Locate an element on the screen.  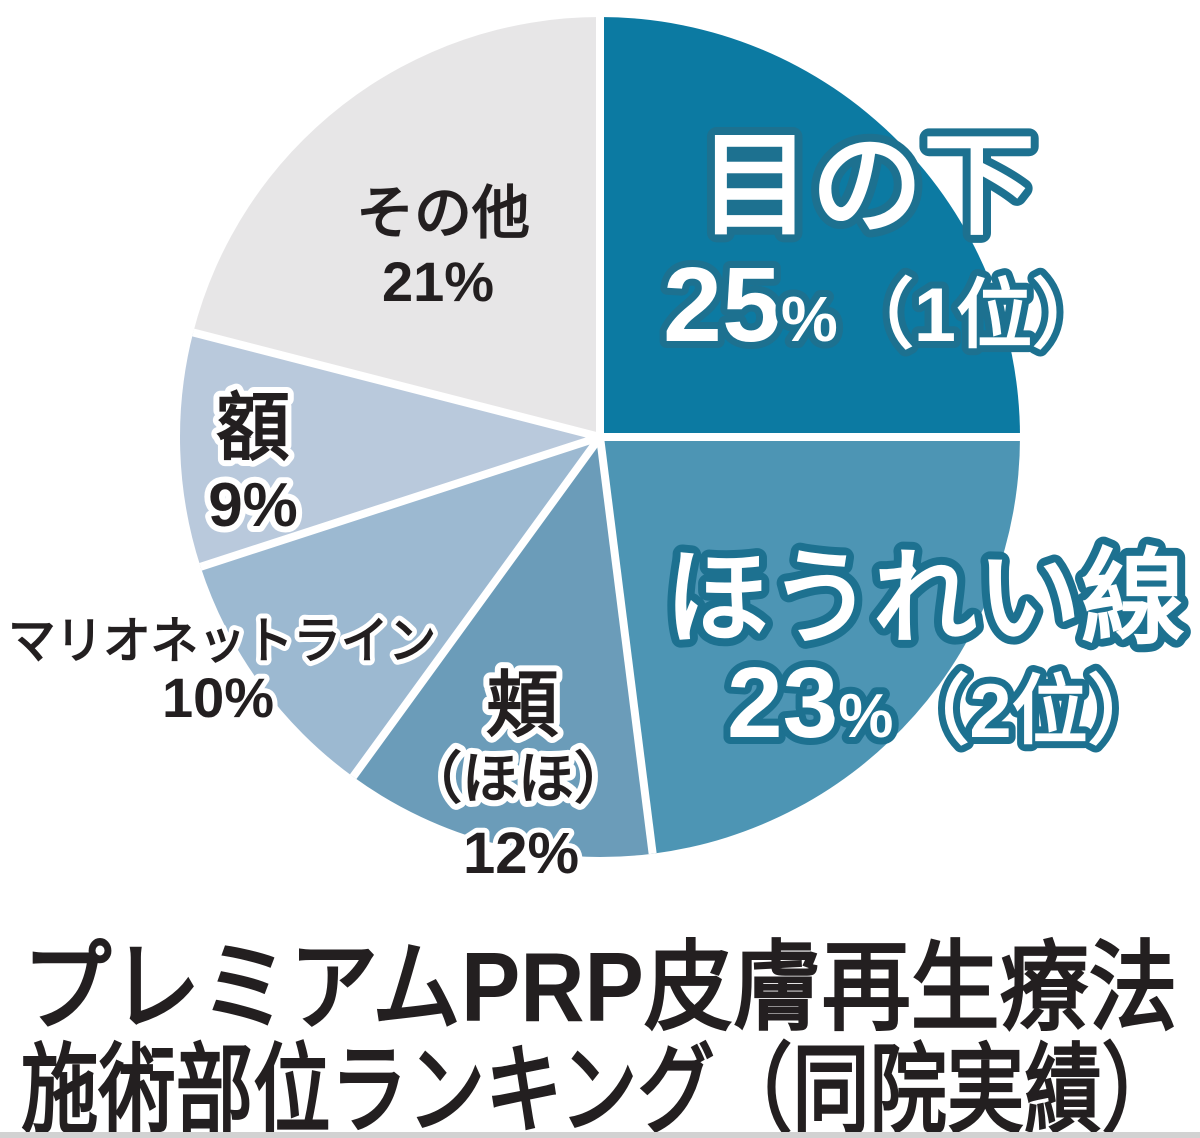
slice-label-forehead: 額 is located at coordinates (253, 427).